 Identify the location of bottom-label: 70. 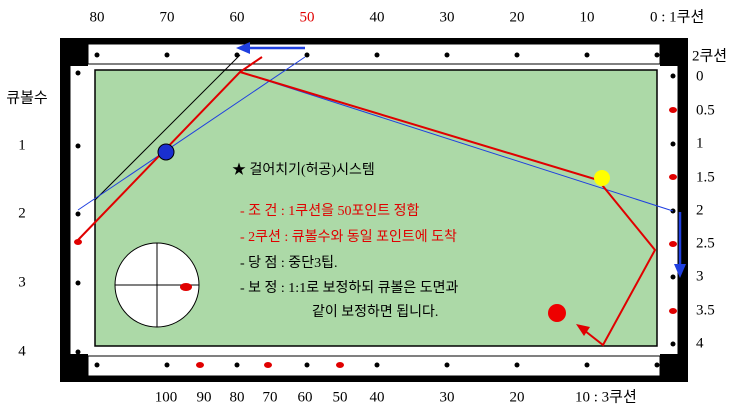
(270, 397).